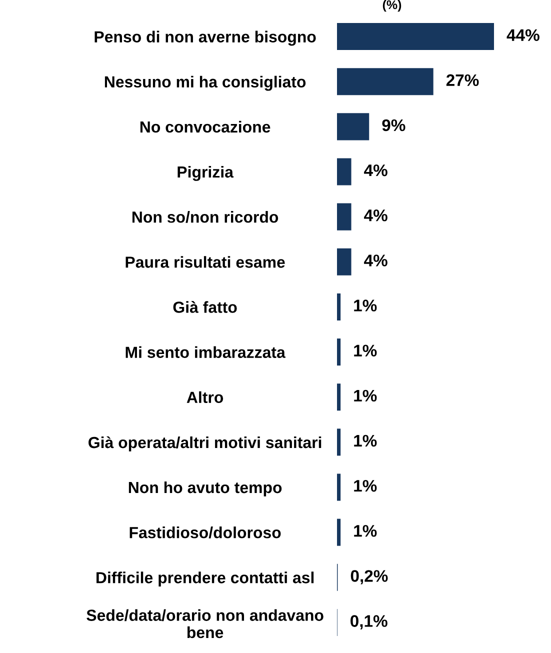  Describe the element at coordinates (205, 532) in the screenshot. I see `y-tick-label: Fastidioso/doloroso` at that location.